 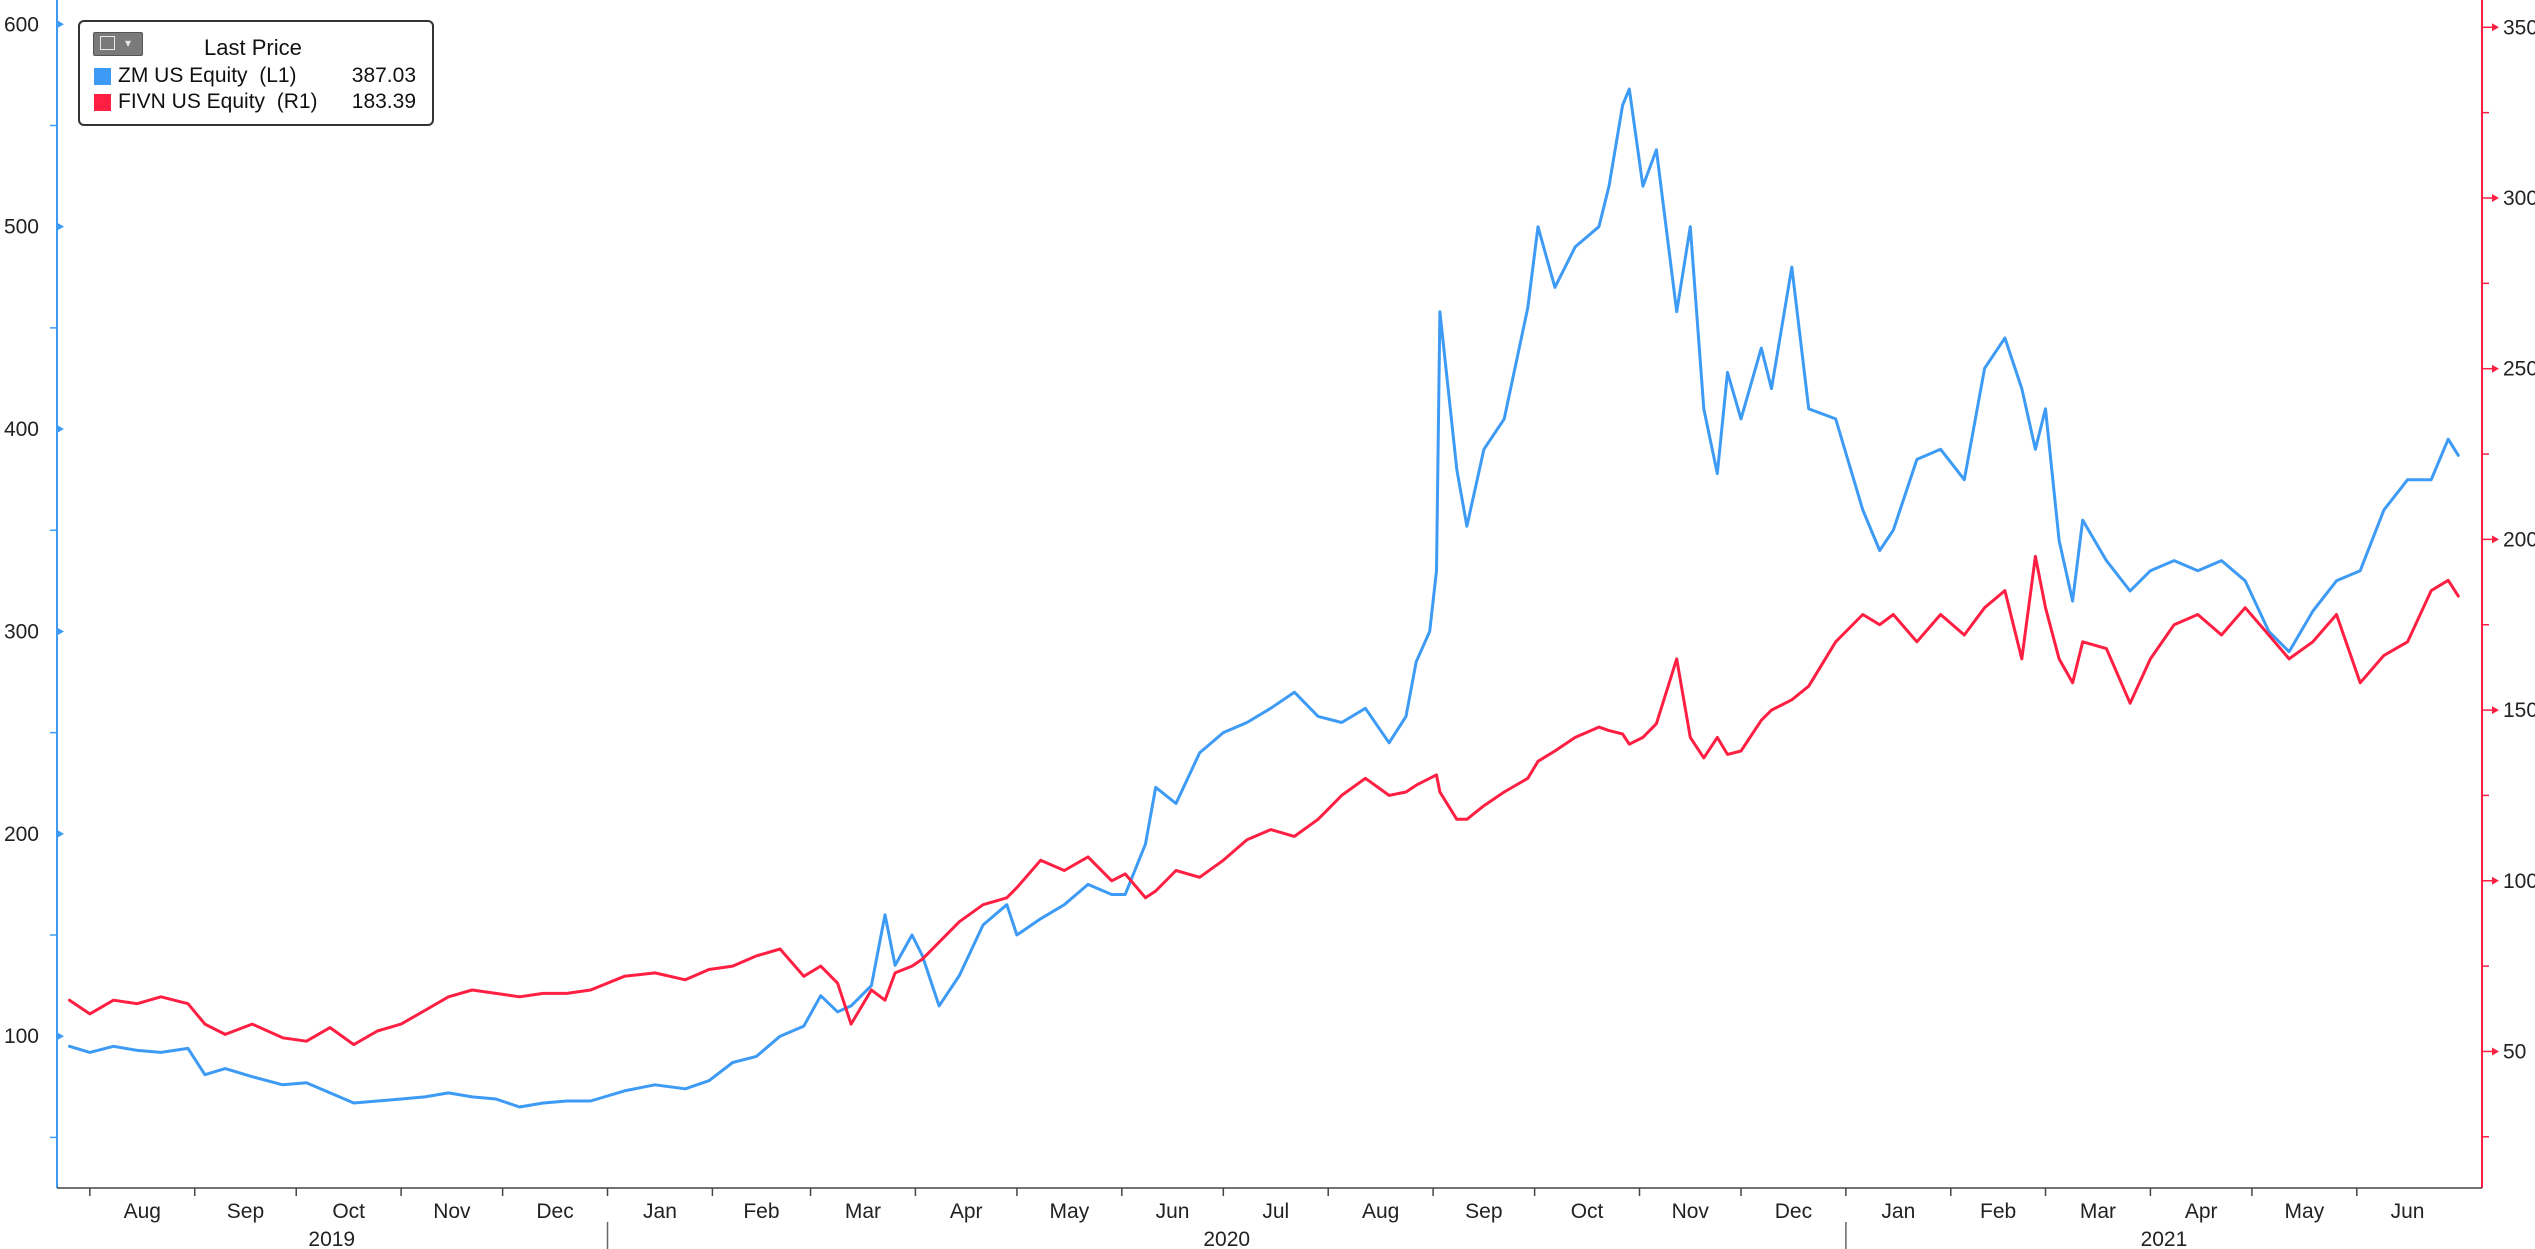 What do you see at coordinates (383, 75) in the screenshot?
I see `legend-series-value: 387.03` at bounding box center [383, 75].